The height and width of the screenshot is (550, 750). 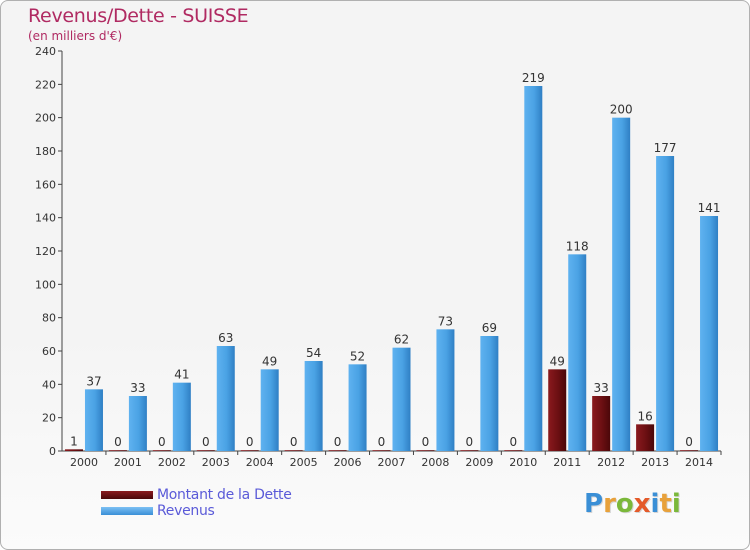 I want to click on x-tick-label: 2002, so click(x=172, y=462).